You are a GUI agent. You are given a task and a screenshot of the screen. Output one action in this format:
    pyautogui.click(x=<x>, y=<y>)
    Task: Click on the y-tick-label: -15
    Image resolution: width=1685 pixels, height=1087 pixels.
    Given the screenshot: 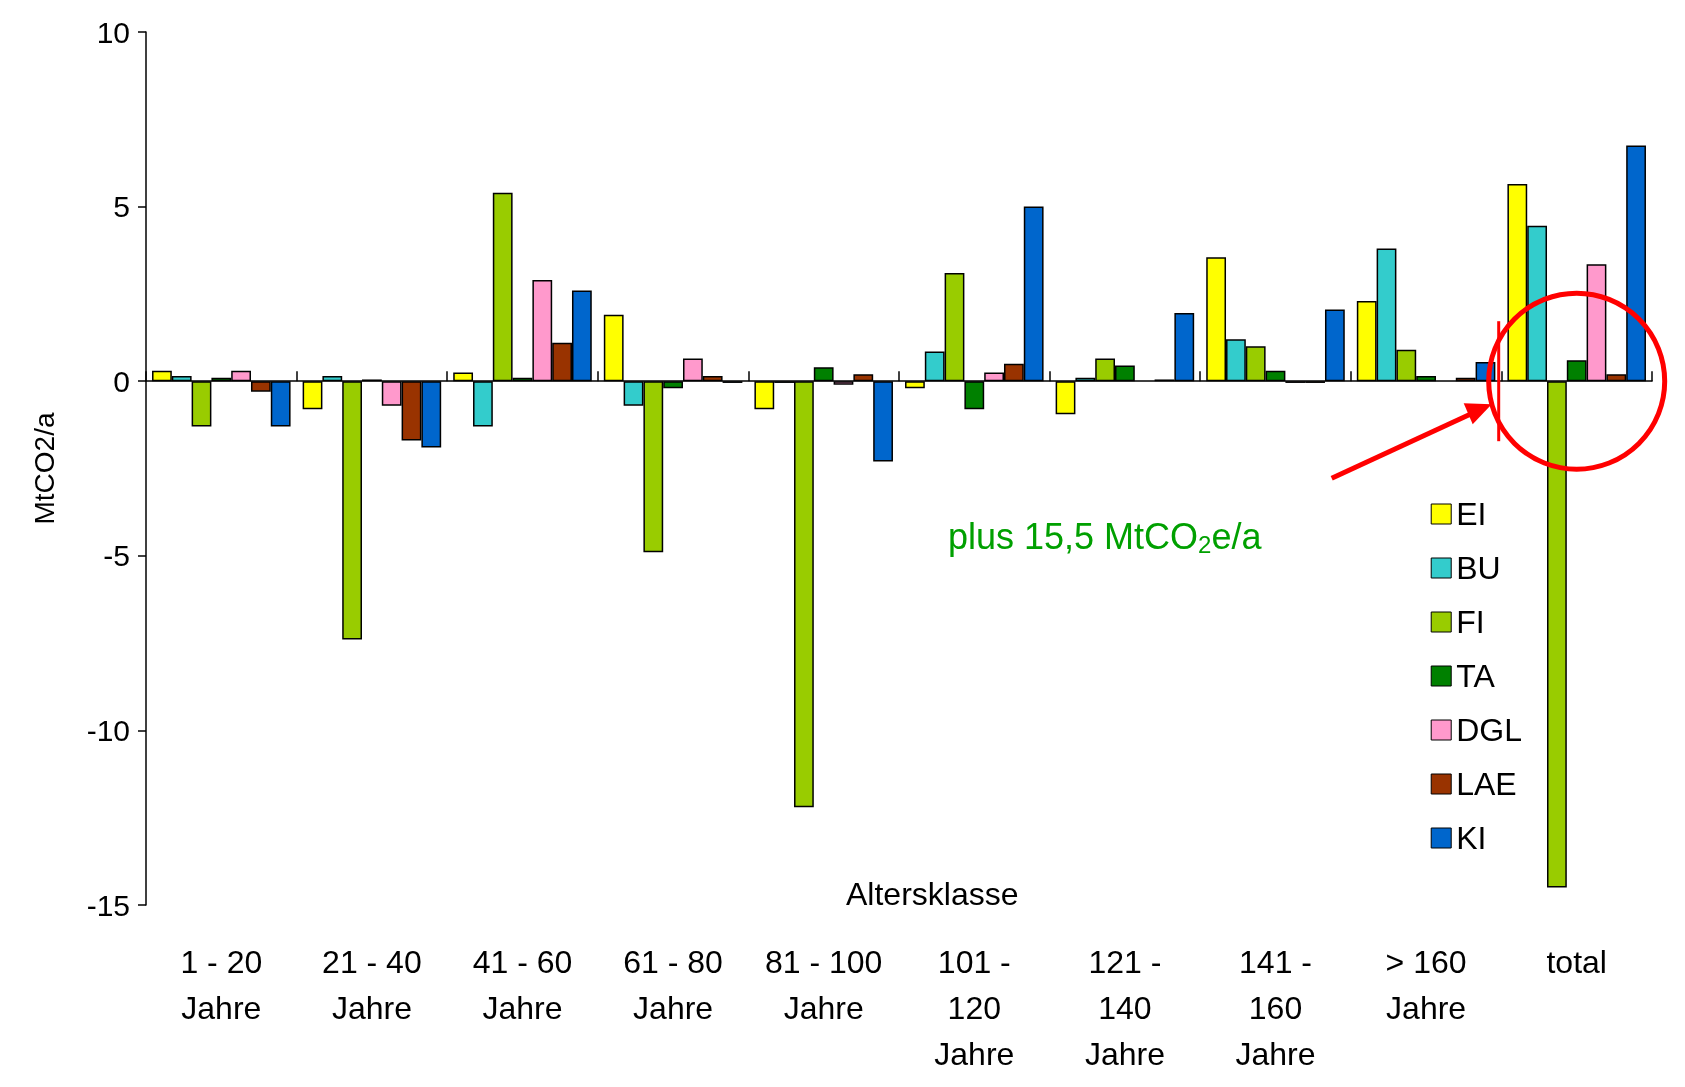 What is the action you would take?
    pyautogui.click(x=108, y=905)
    